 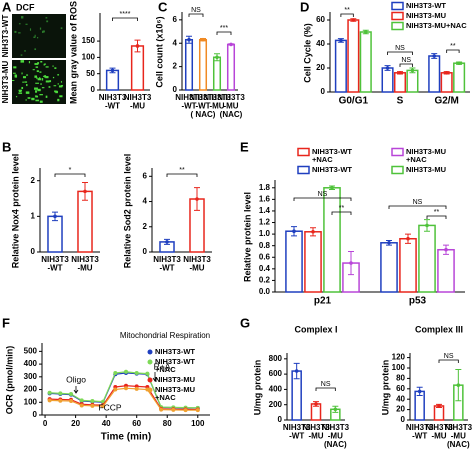 What do you see at coordinates (265, 187) in the screenshot?
I see `y-tick-label: 1.8` at bounding box center [265, 187].